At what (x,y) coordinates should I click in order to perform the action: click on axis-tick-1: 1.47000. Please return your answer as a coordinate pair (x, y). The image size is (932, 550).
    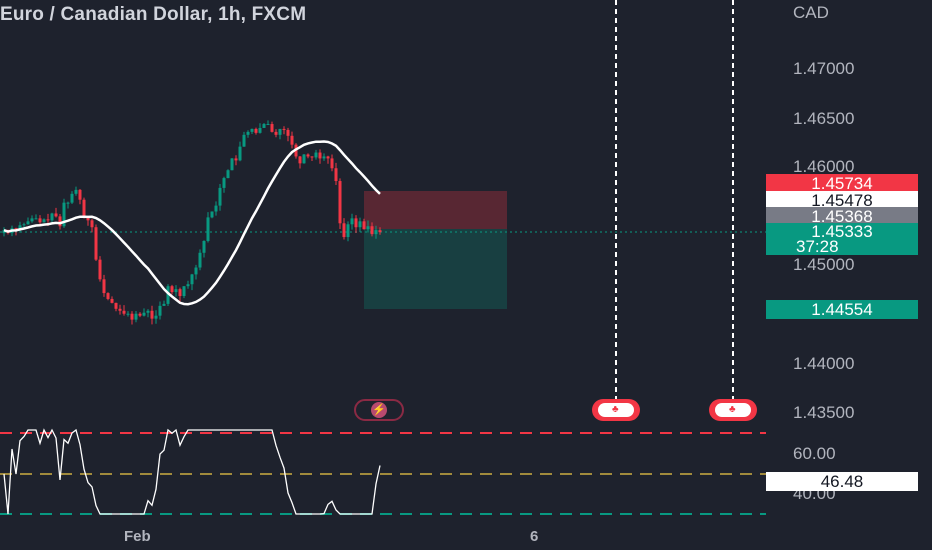
    Looking at the image, I should click on (824, 68).